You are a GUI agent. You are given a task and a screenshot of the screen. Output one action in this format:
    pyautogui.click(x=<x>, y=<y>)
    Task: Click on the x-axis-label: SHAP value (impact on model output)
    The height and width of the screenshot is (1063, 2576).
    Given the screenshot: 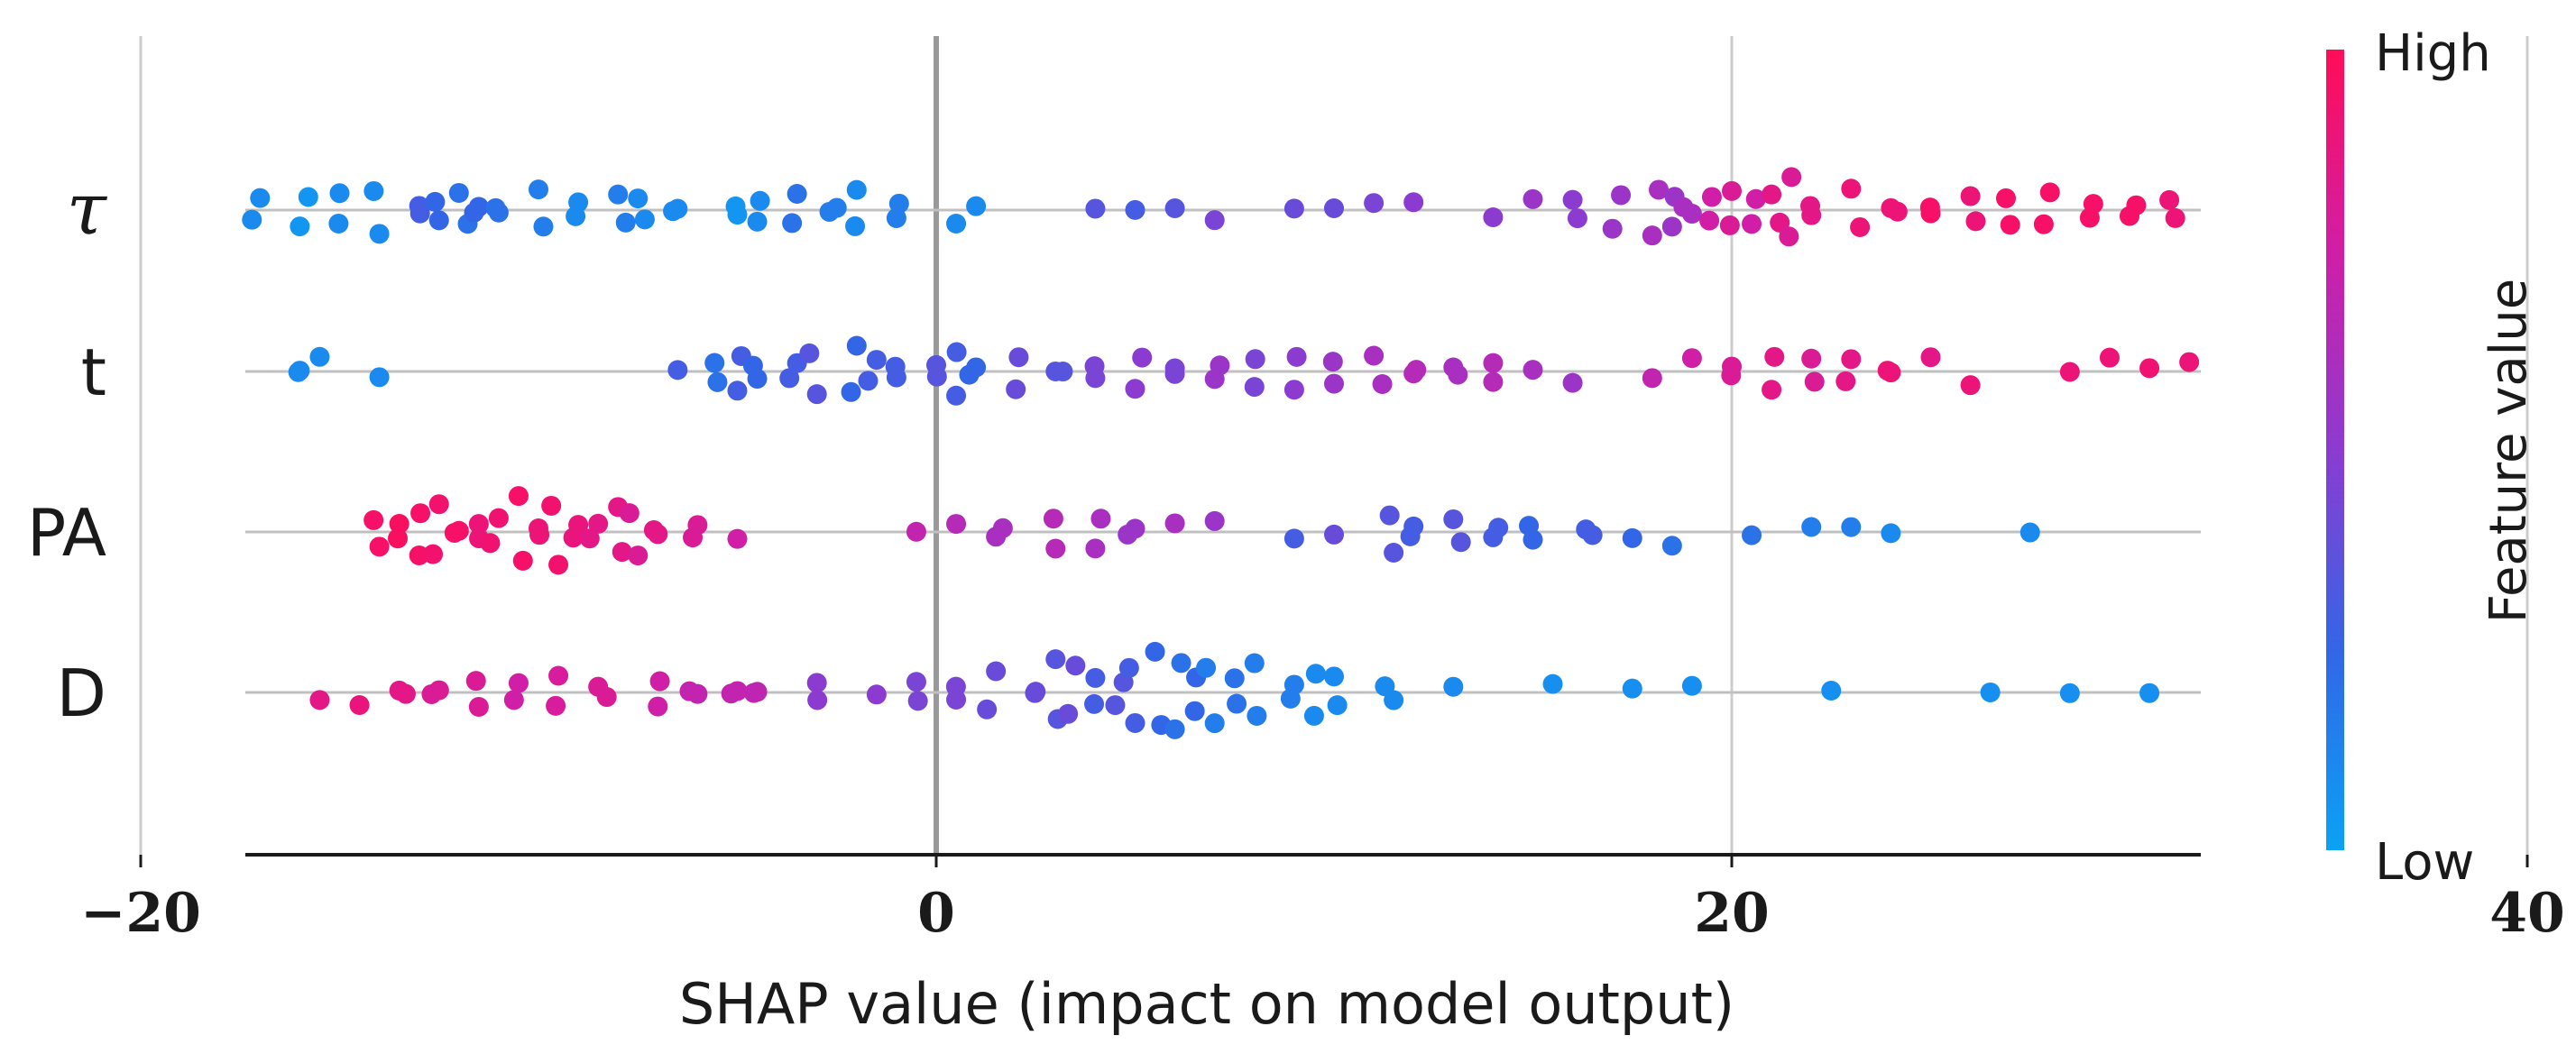 What is the action you would take?
    pyautogui.click(x=1207, y=1004)
    